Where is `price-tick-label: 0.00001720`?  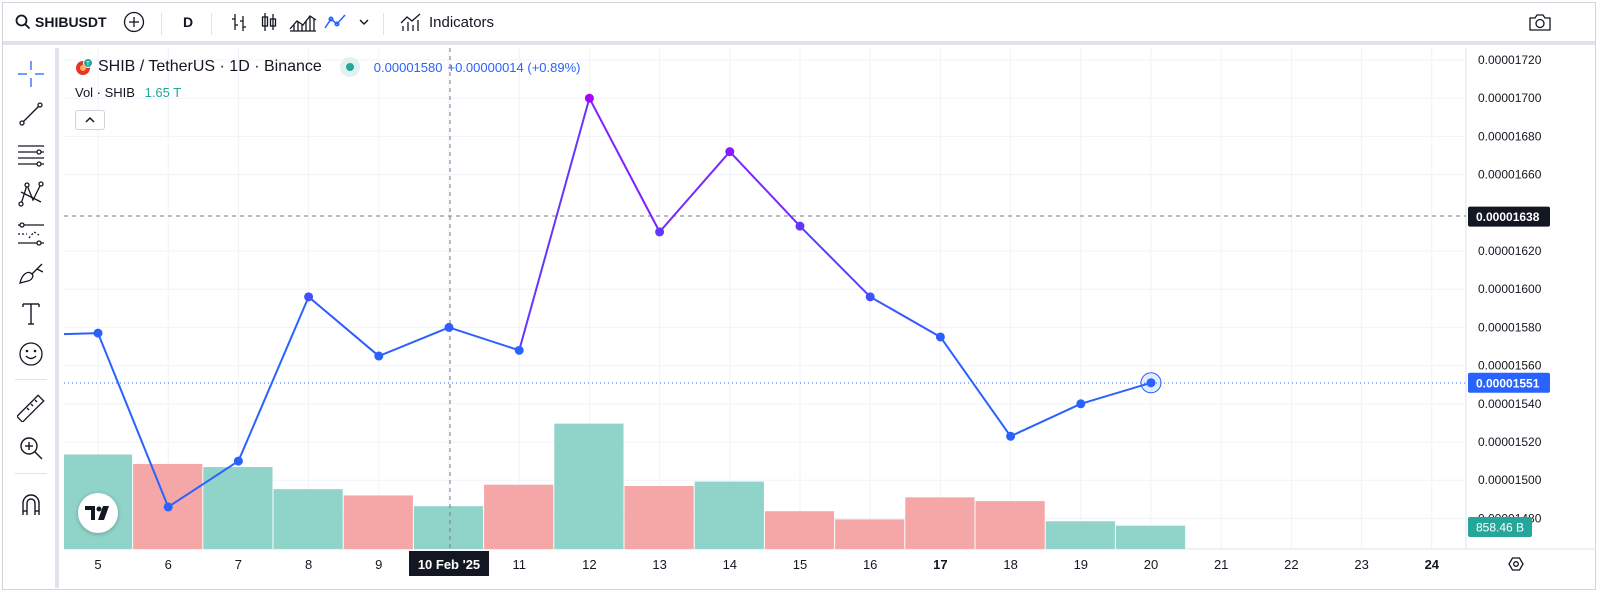 price-tick-label: 0.00001720 is located at coordinates (1510, 60).